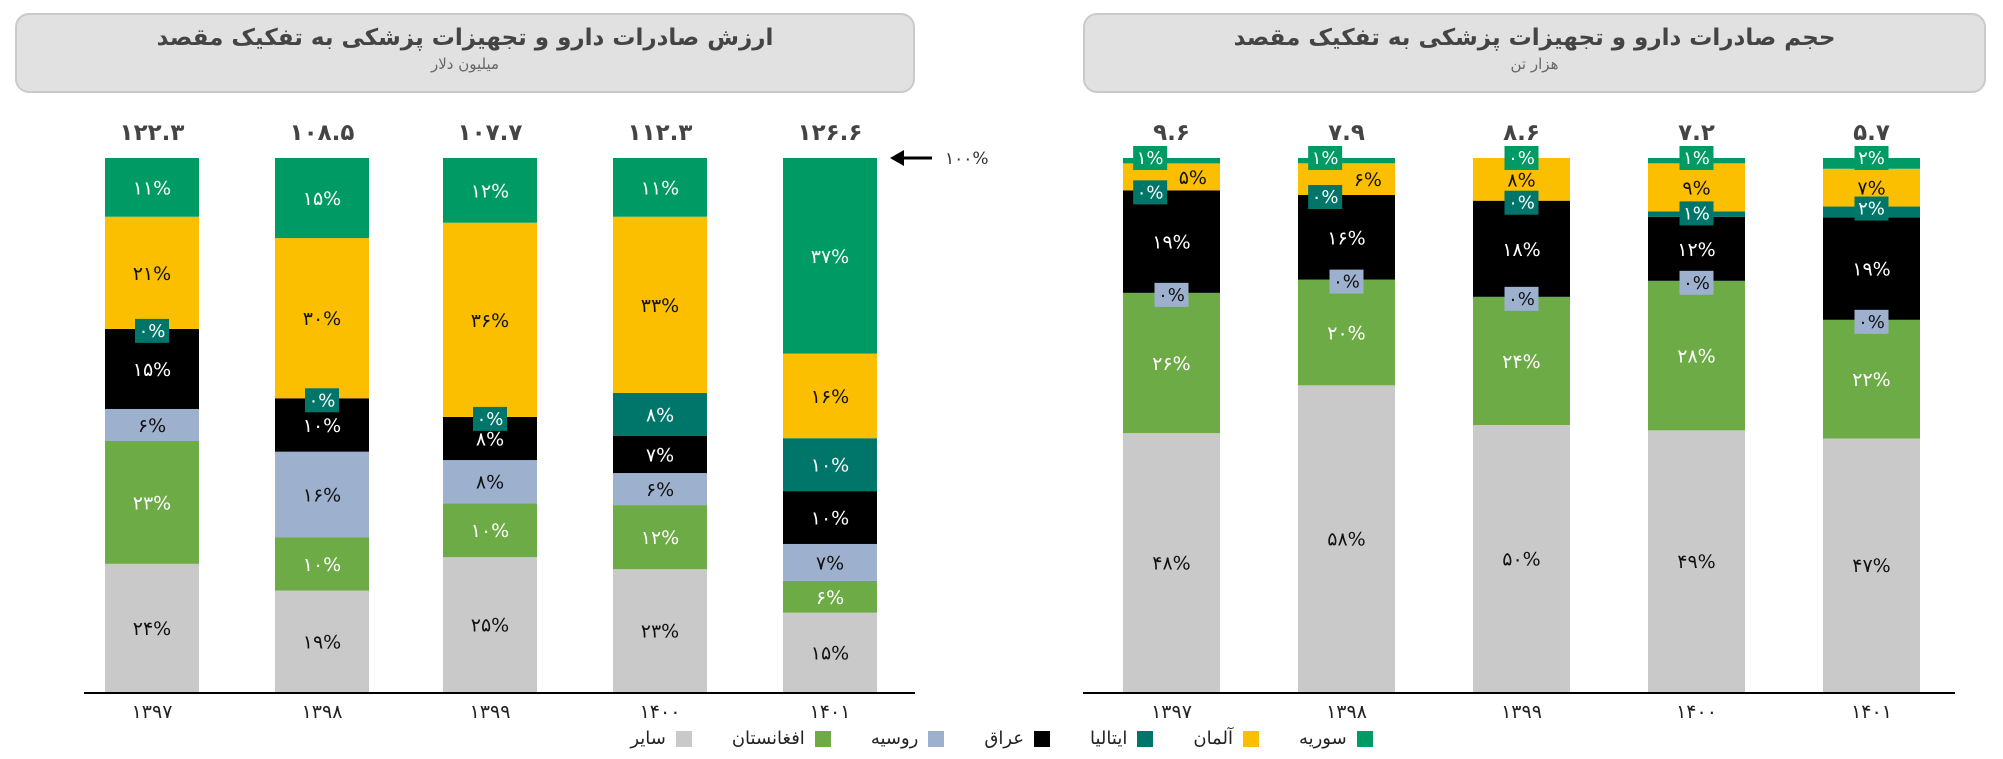 The width and height of the screenshot is (2003, 759). What do you see at coordinates (830, 712) in the screenshot?
I see `x-tick-label: ۱۴۰۱` at bounding box center [830, 712].